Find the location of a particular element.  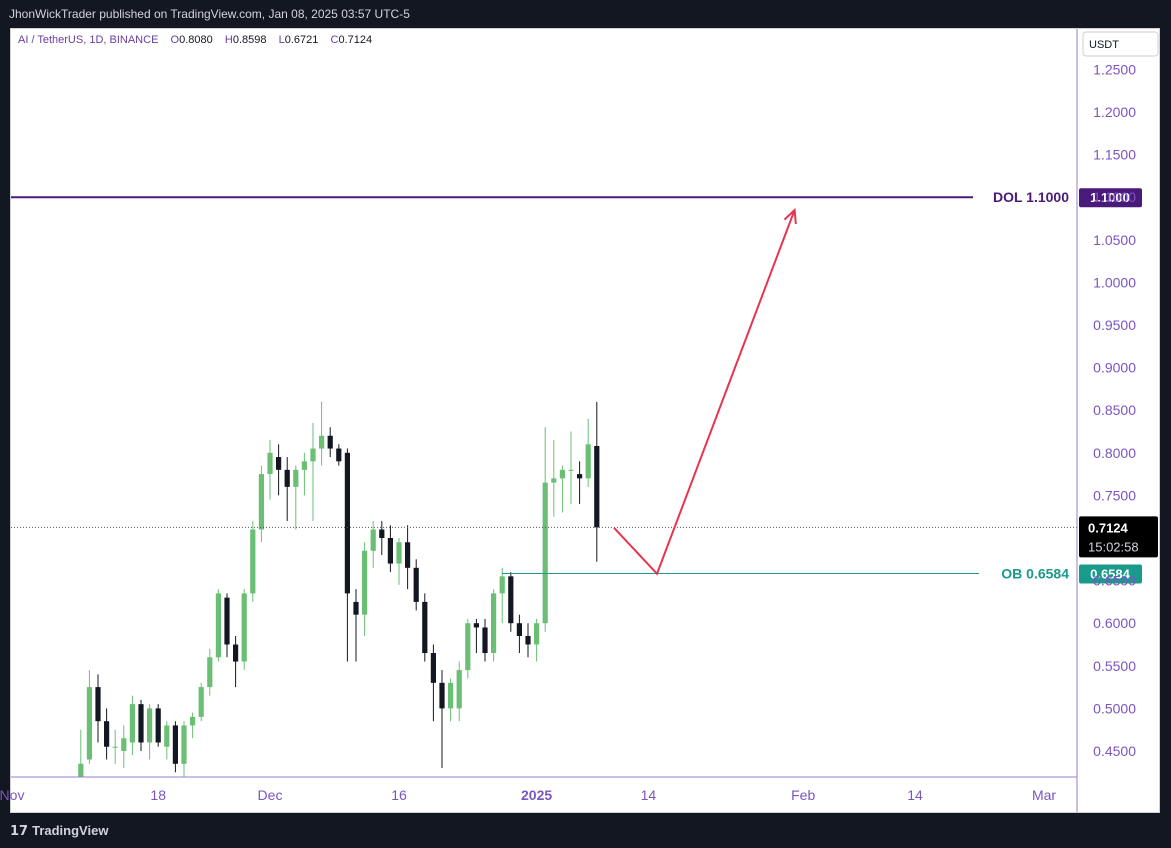

bar-countdown: 15:02:58 is located at coordinates (1113, 546).